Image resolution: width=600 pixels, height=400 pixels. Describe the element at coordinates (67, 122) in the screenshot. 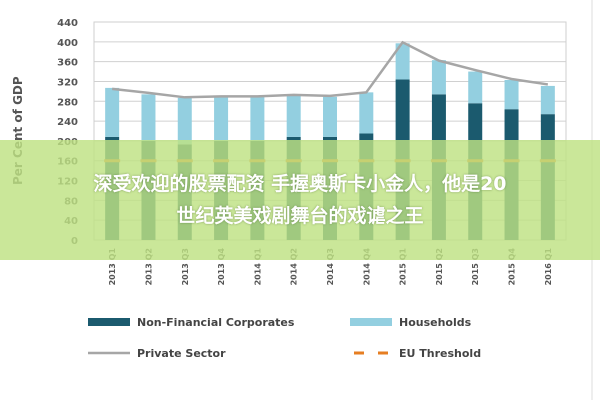

I see `y-tick-label: 240` at that location.